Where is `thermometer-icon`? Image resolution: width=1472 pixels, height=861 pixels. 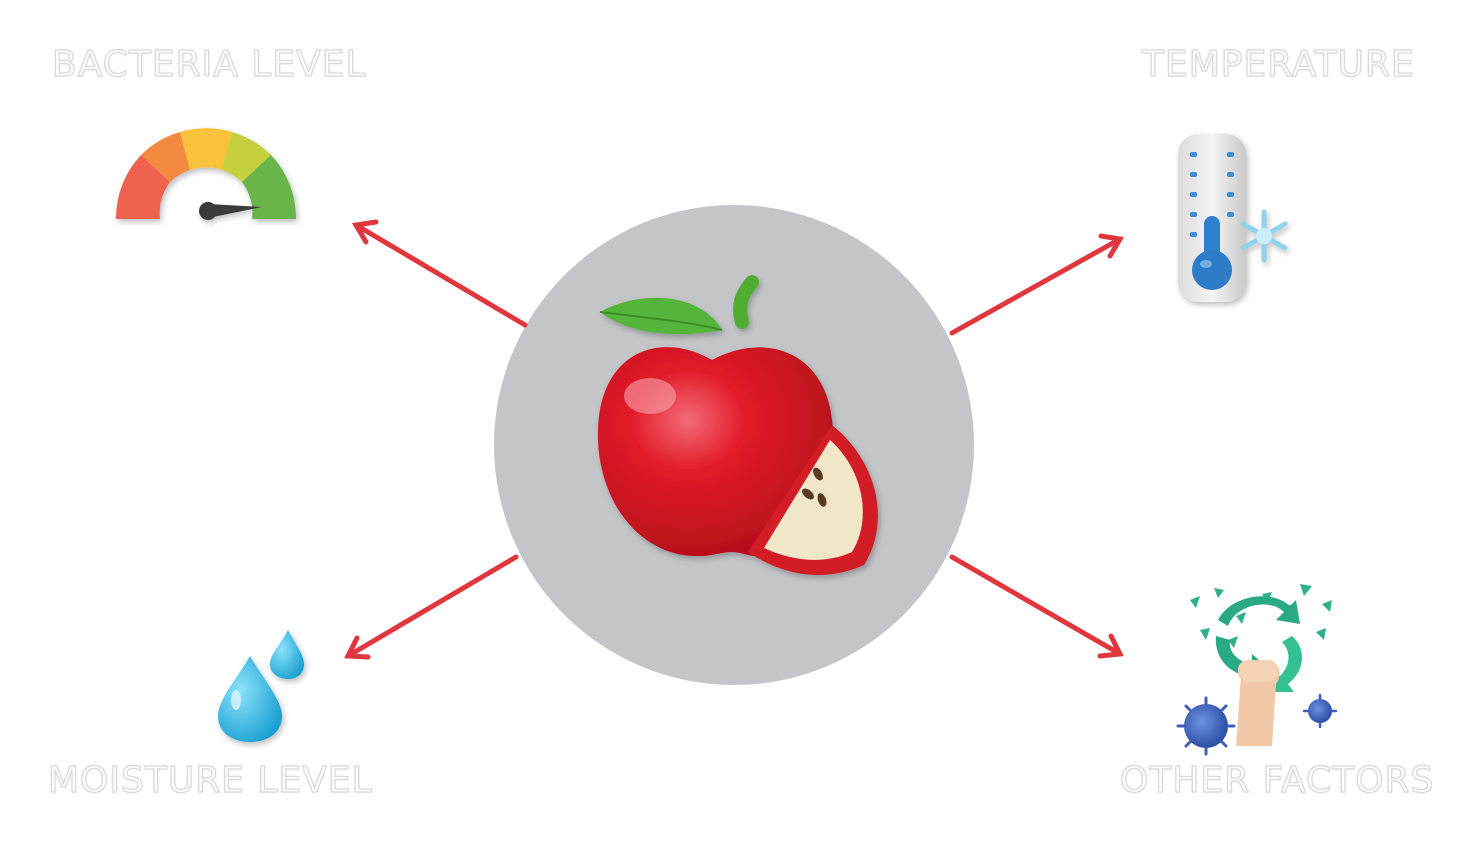 thermometer-icon is located at coordinates (1233, 218).